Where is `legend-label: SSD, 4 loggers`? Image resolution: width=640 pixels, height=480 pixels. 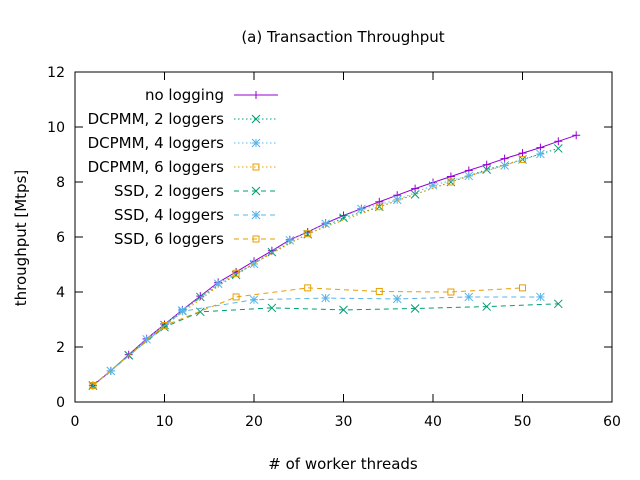
legend-label: SSD, 4 loggers is located at coordinates (169, 215).